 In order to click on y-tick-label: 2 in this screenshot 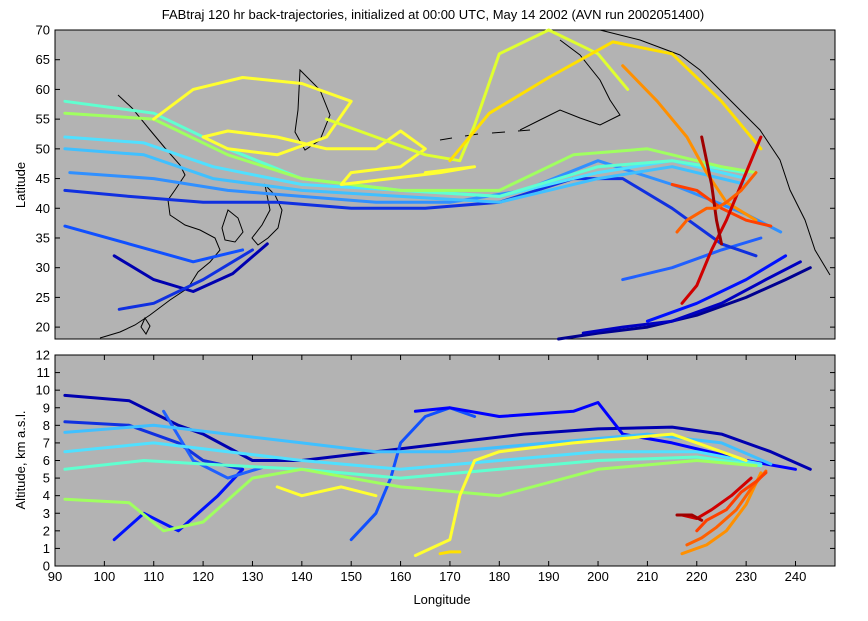, I will do `click(46, 530)`.